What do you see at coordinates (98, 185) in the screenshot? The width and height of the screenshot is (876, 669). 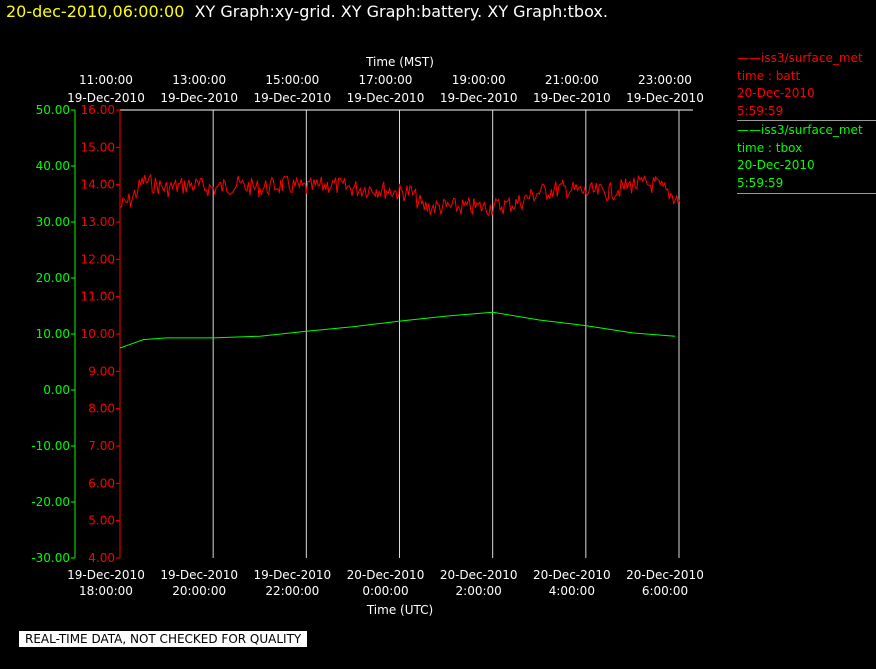 I see `y-tick-label-batt: 14.00` at bounding box center [98, 185].